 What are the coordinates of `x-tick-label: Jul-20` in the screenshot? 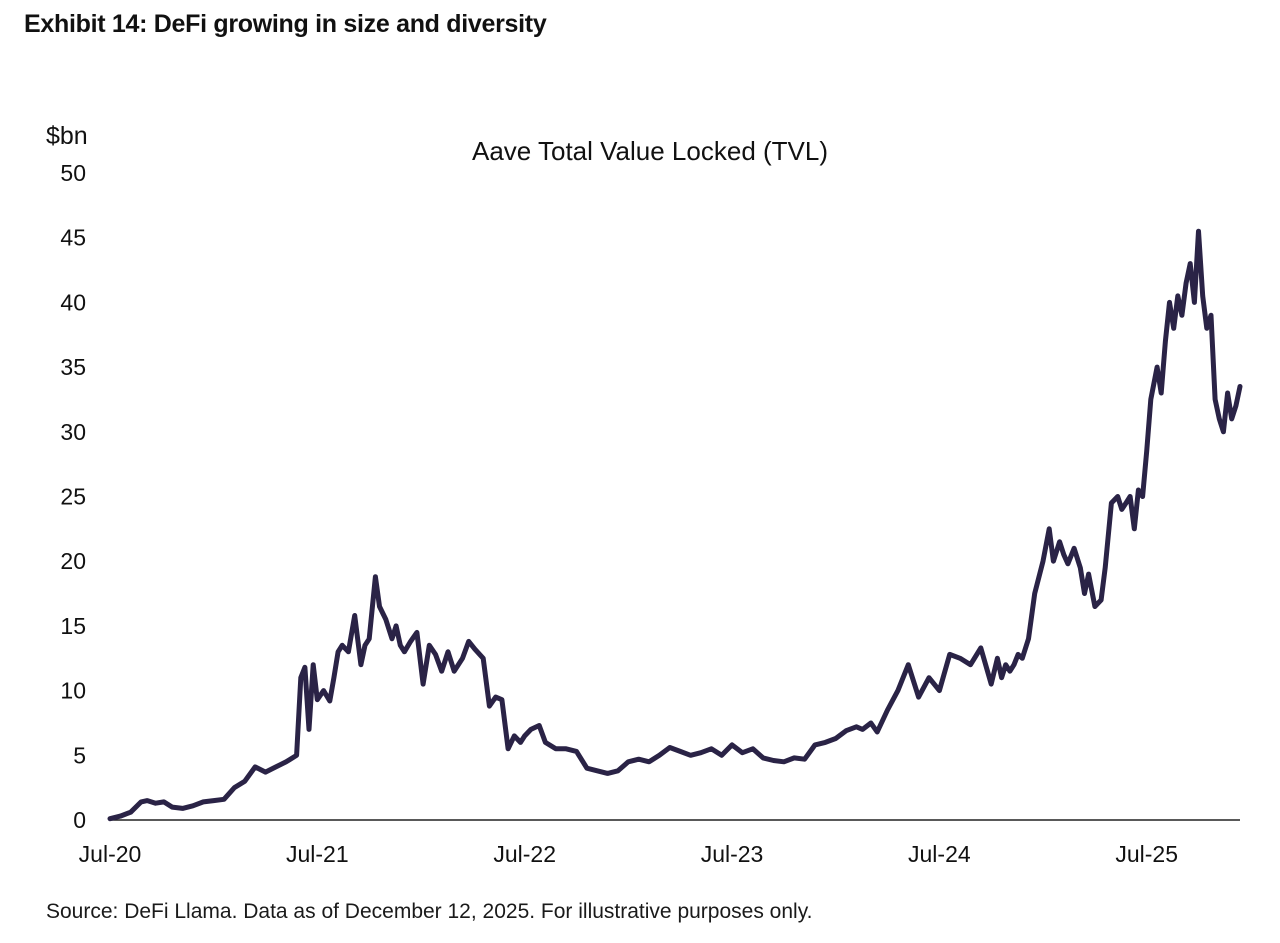 It's located at (110, 854).